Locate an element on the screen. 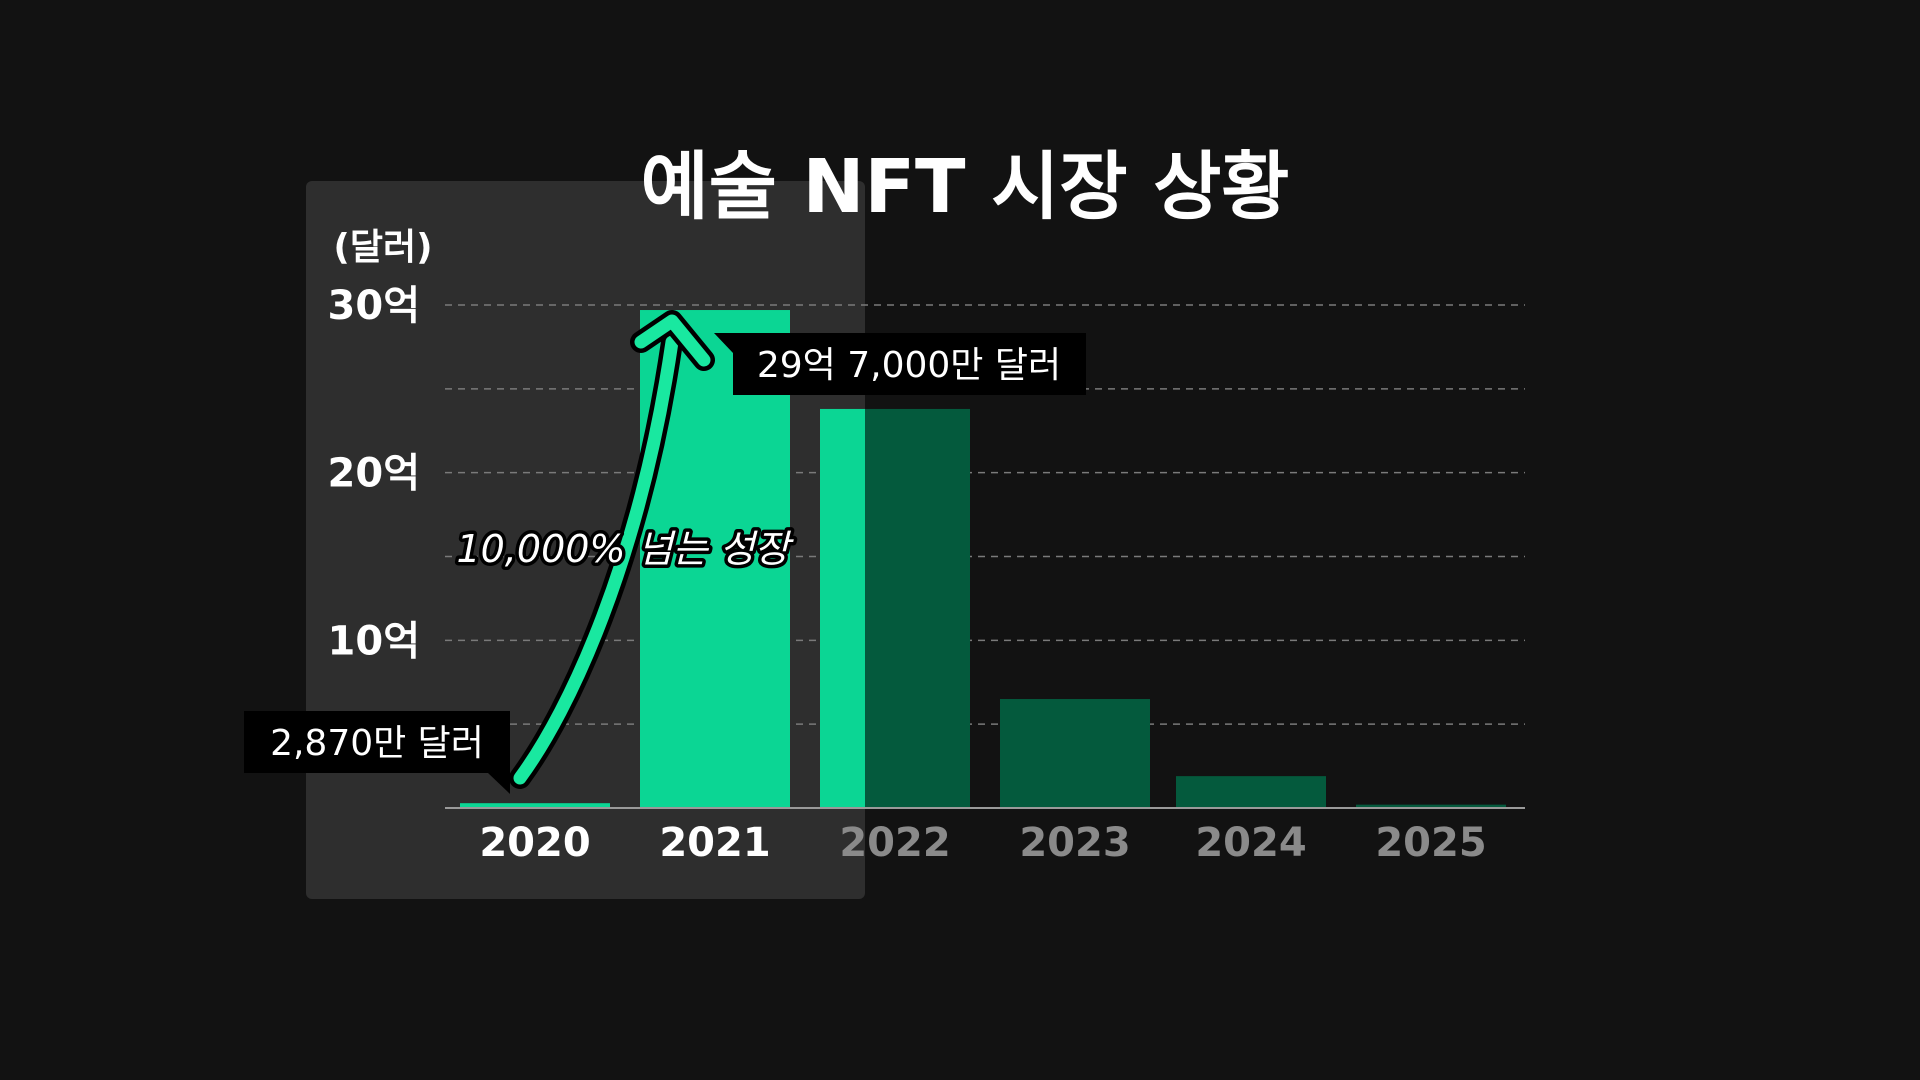 This screenshot has width=1920, height=1080. x-tick-label-2023: 2023 is located at coordinates (1074, 843).